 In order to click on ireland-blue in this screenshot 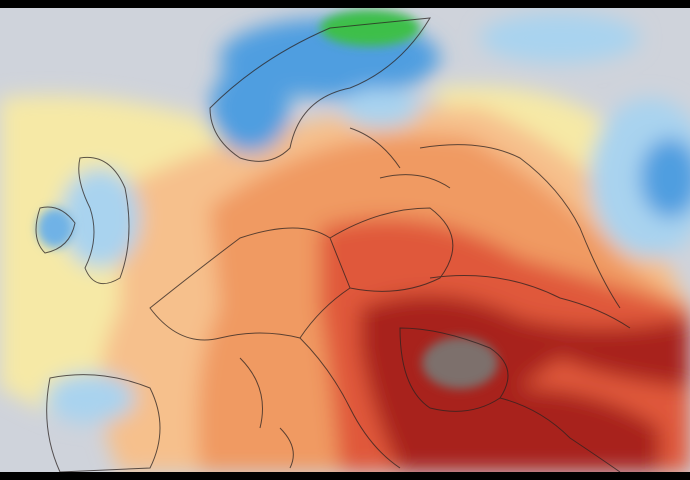, I will do `click(55, 228)`.